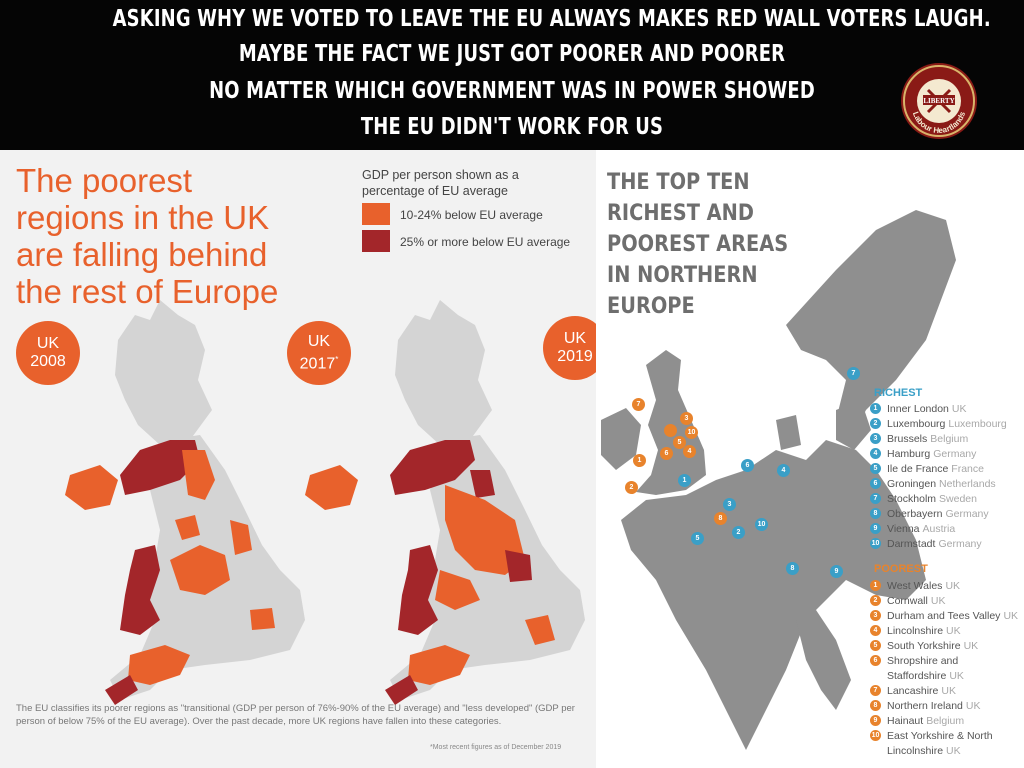 This screenshot has height=768, width=1024. What do you see at coordinates (761, 524) in the screenshot?
I see `marker-rich-10: 10` at bounding box center [761, 524].